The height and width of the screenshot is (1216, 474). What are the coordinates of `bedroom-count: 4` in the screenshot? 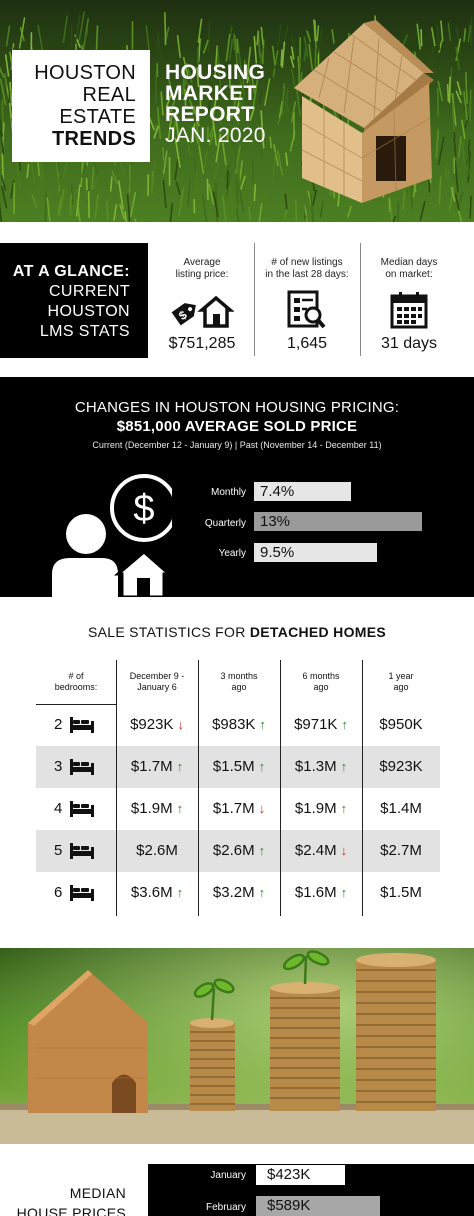 It's located at (58, 808).